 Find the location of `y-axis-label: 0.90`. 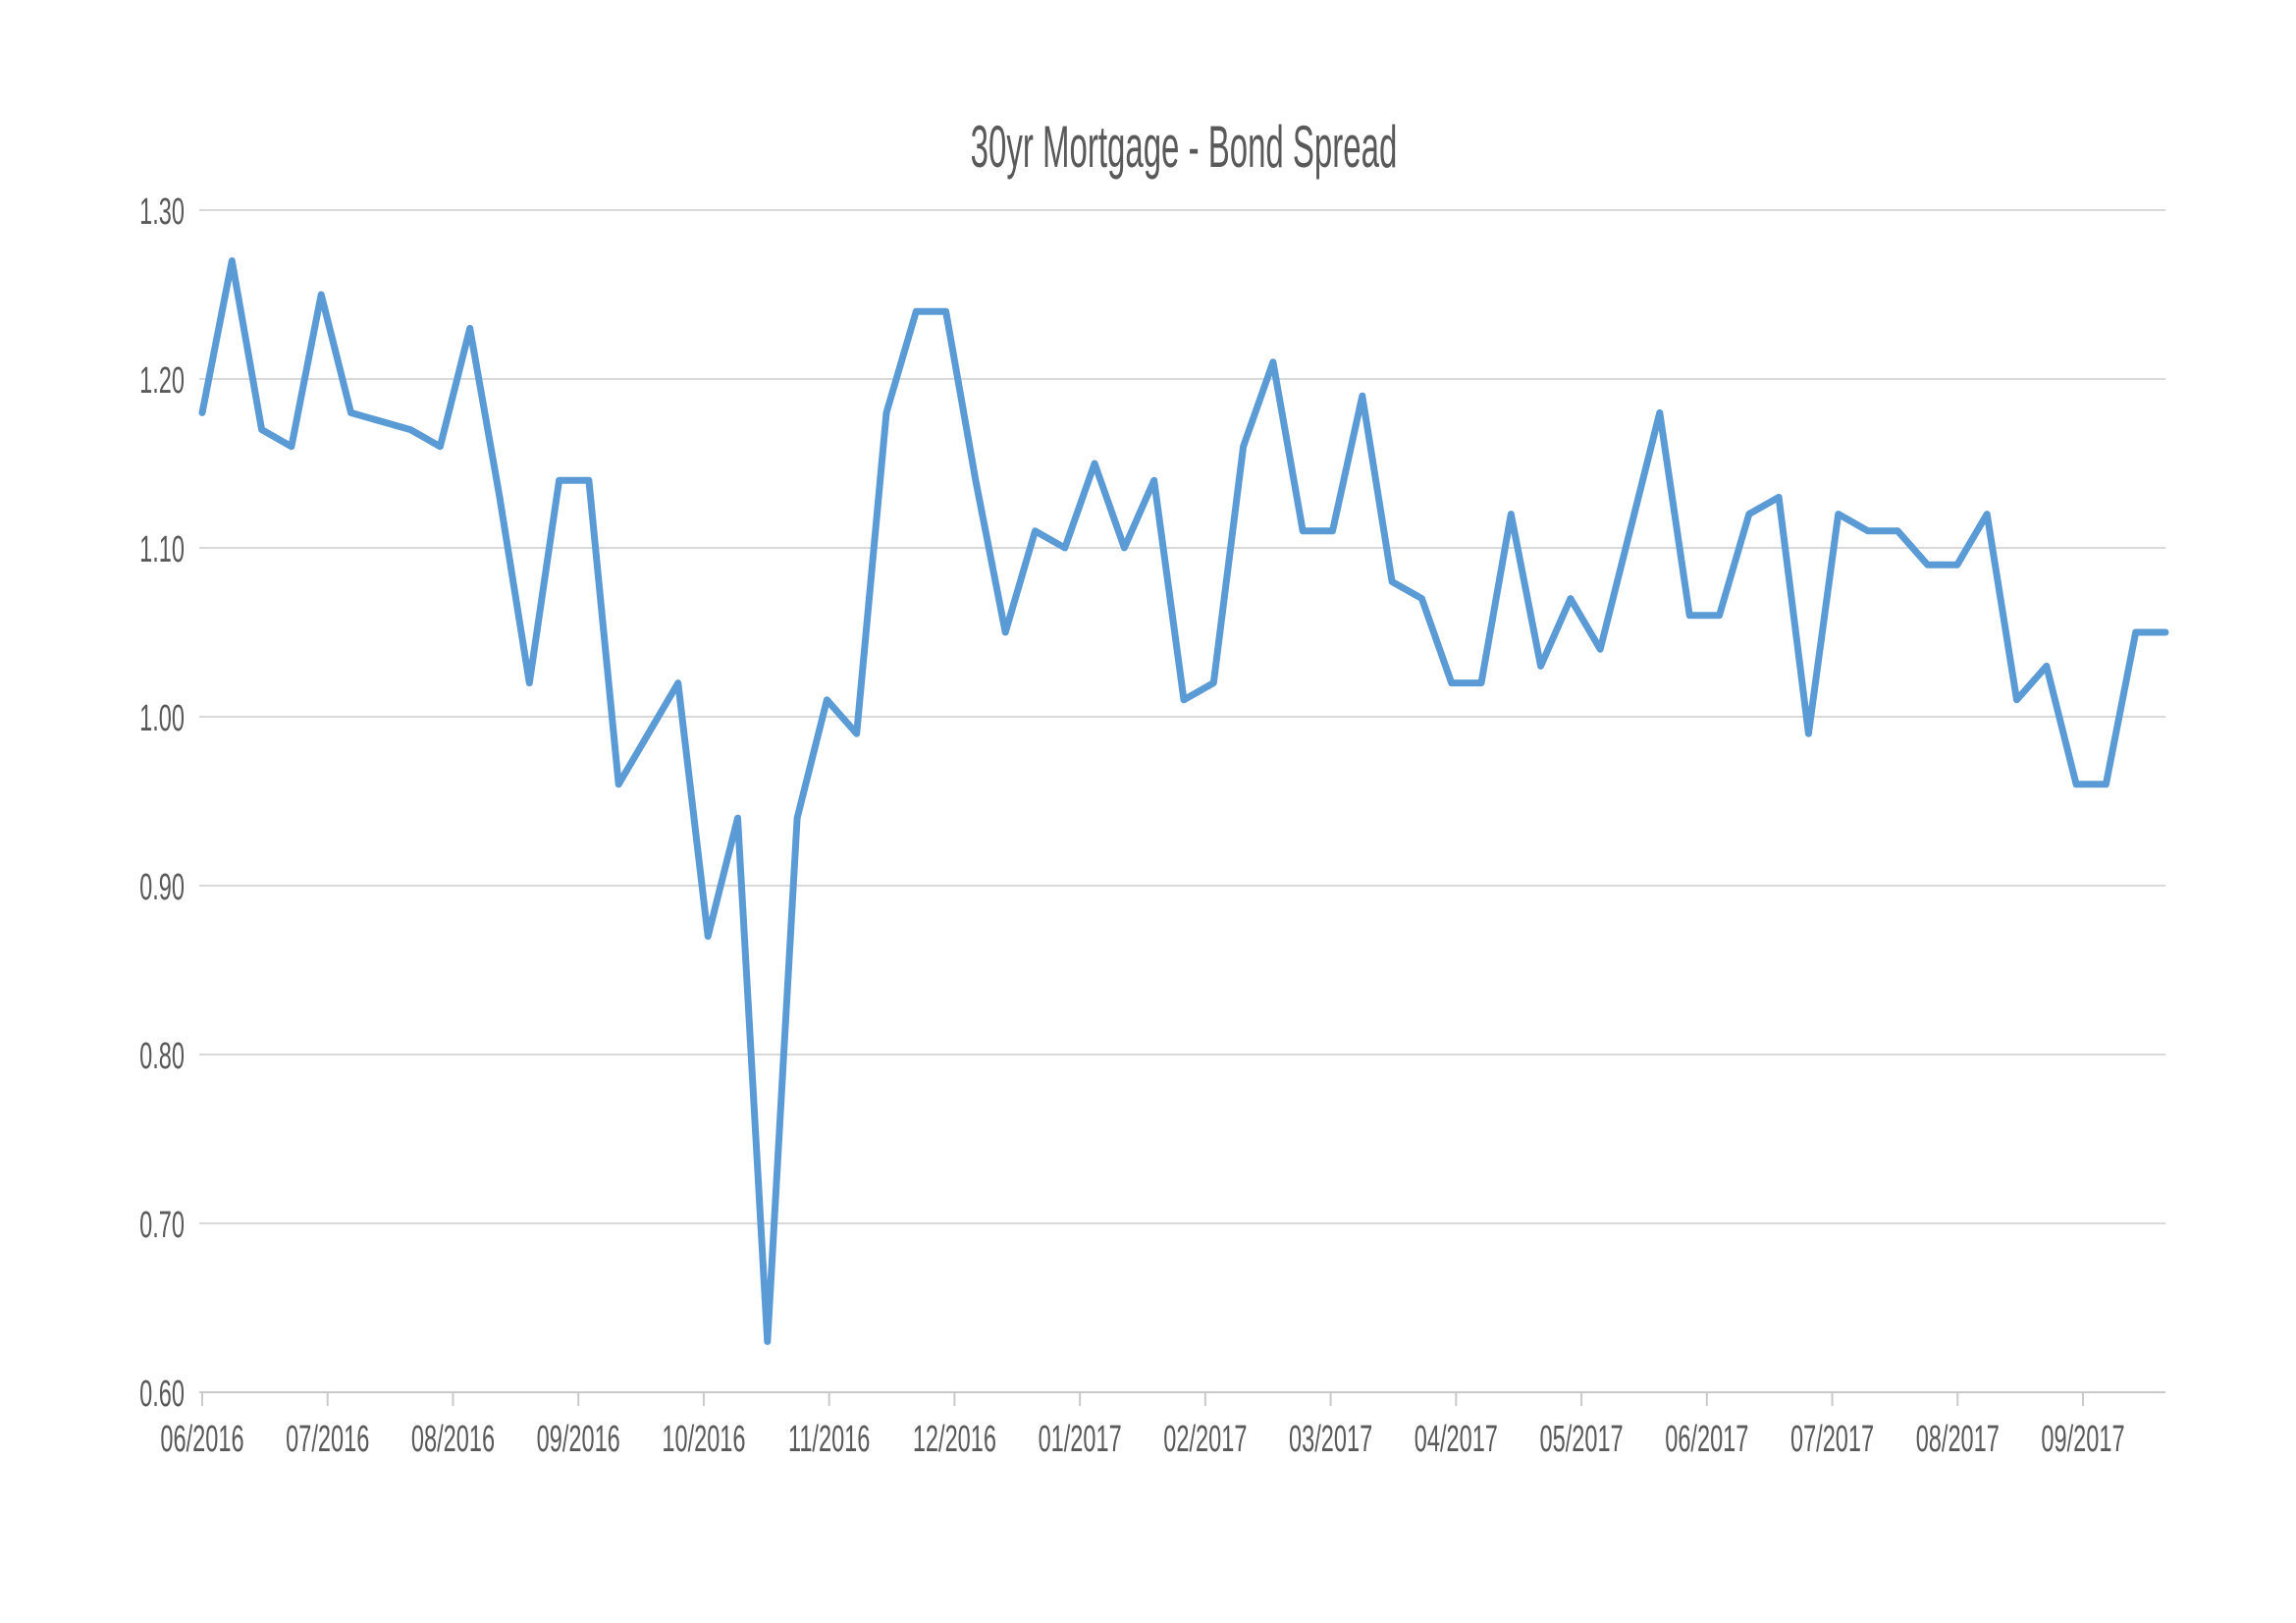

y-axis-label: 0.90 is located at coordinates (162, 886).